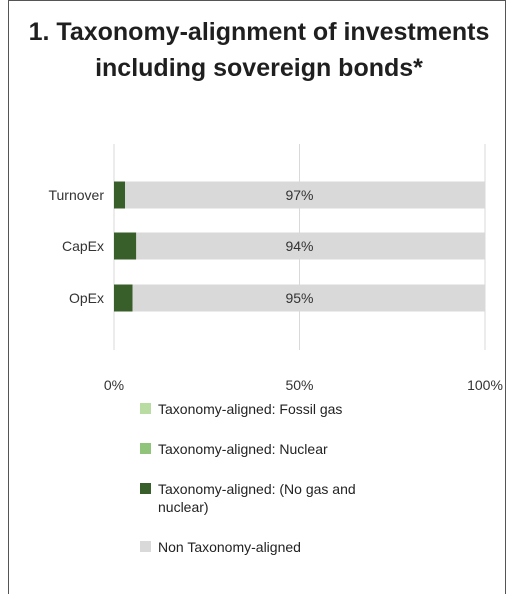 The image size is (518, 594). What do you see at coordinates (257, 498) in the screenshot?
I see `legend-label: Taxonomy-aligned: (No gas and nuclear)` at bounding box center [257, 498].